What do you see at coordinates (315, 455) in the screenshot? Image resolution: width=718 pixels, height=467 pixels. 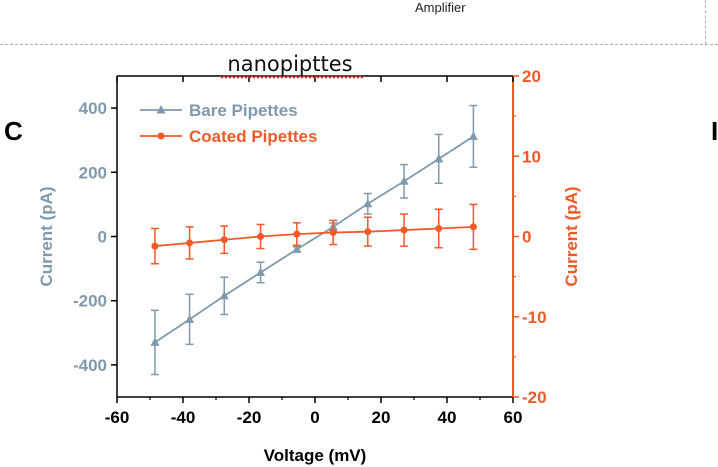 I see `x-axis-title: Voltage (mV)` at bounding box center [315, 455].